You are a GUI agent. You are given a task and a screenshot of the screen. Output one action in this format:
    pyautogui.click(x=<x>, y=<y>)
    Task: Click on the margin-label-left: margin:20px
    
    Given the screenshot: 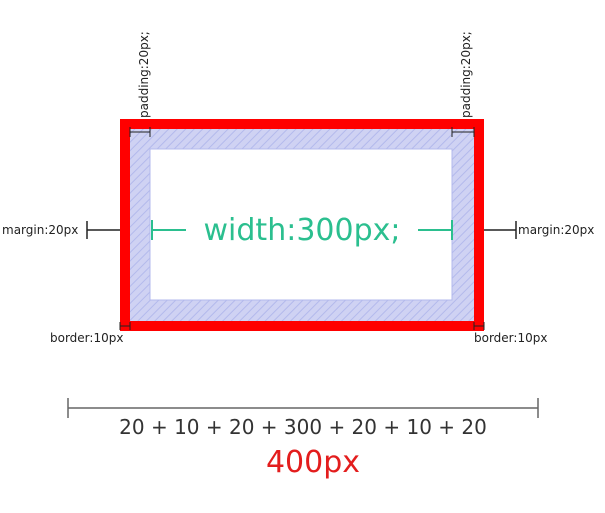 What is the action you would take?
    pyautogui.click(x=40, y=230)
    